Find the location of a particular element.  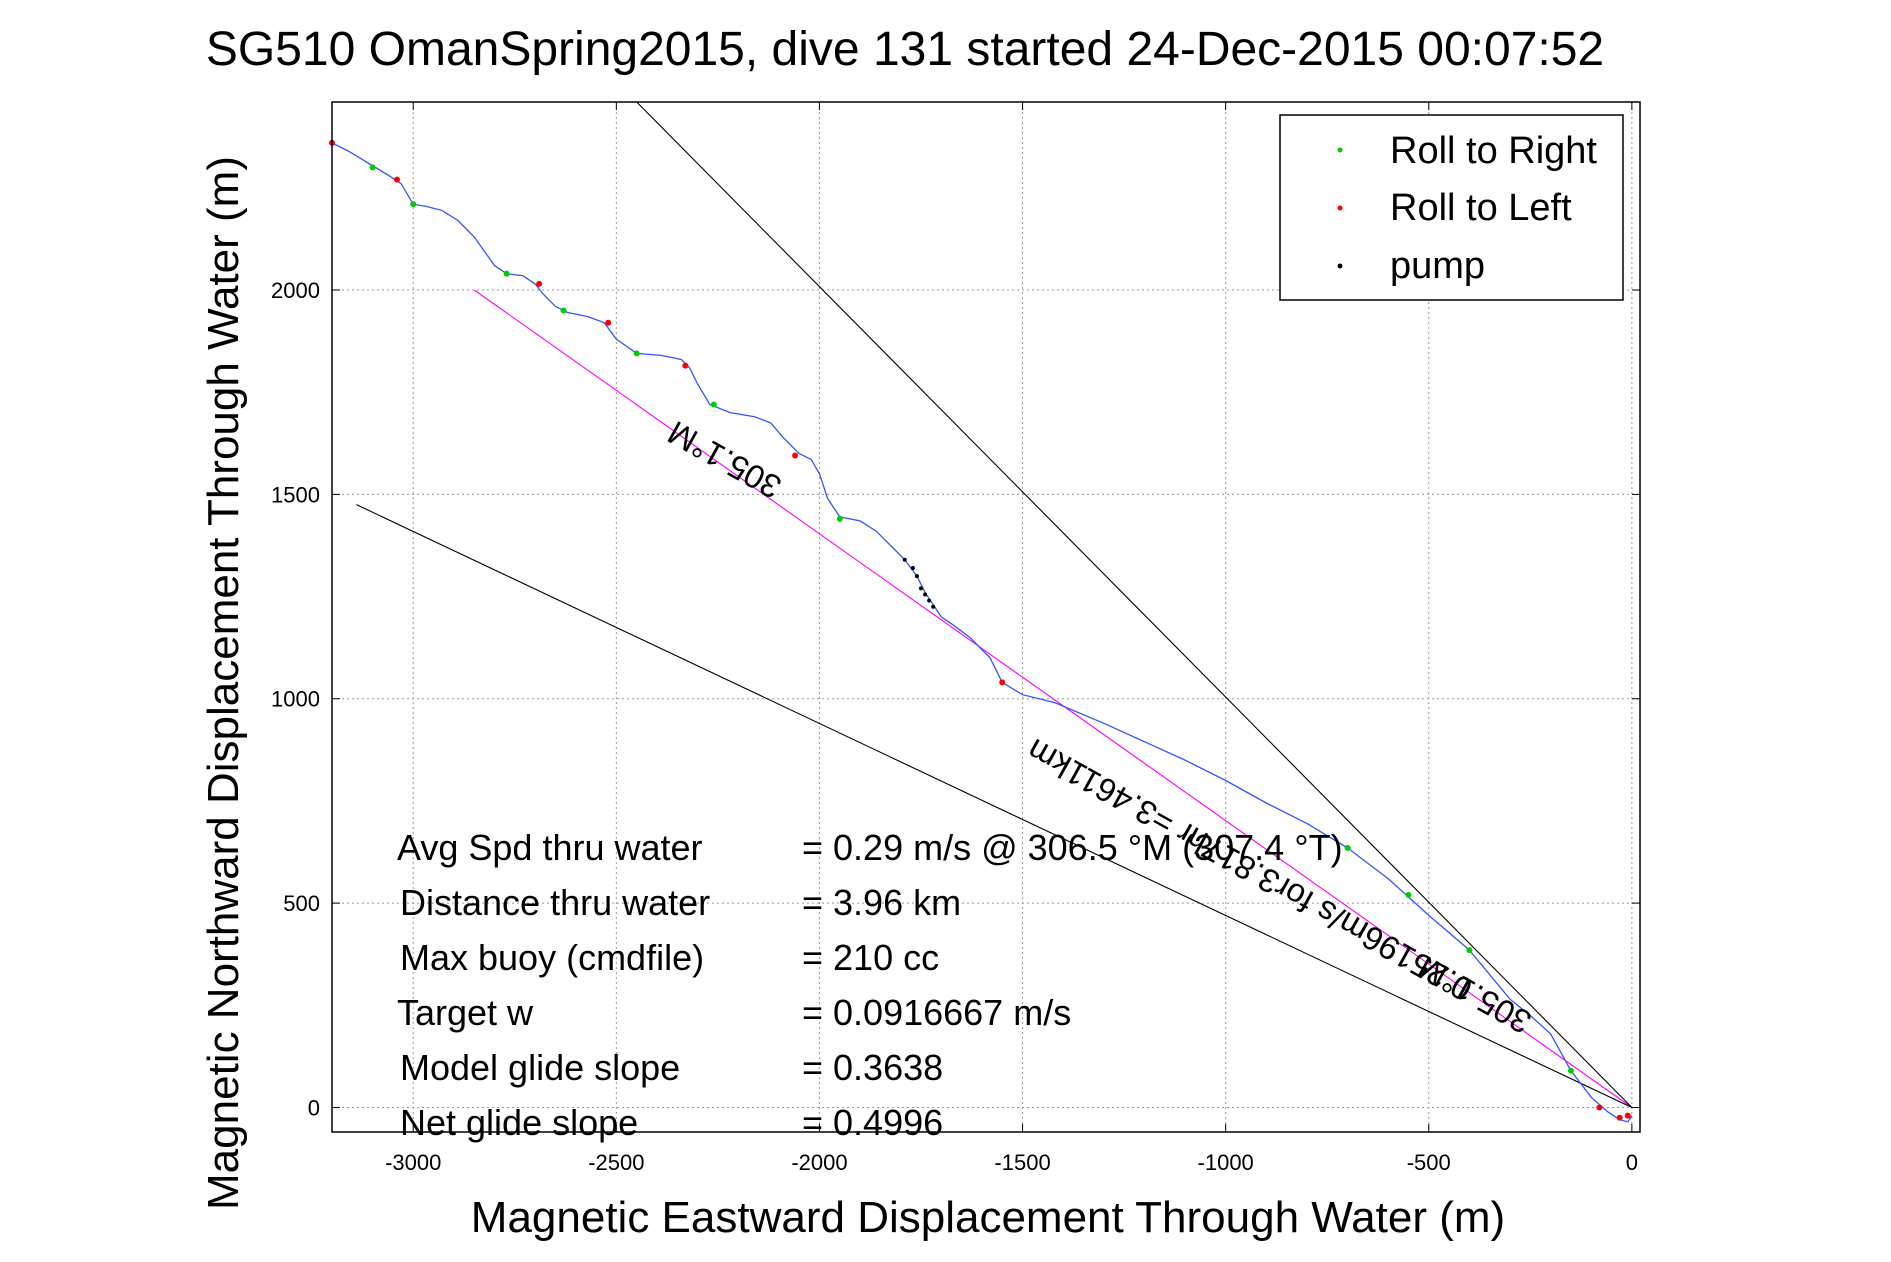

x-tick-label: -1500 is located at coordinates (1022, 1162).